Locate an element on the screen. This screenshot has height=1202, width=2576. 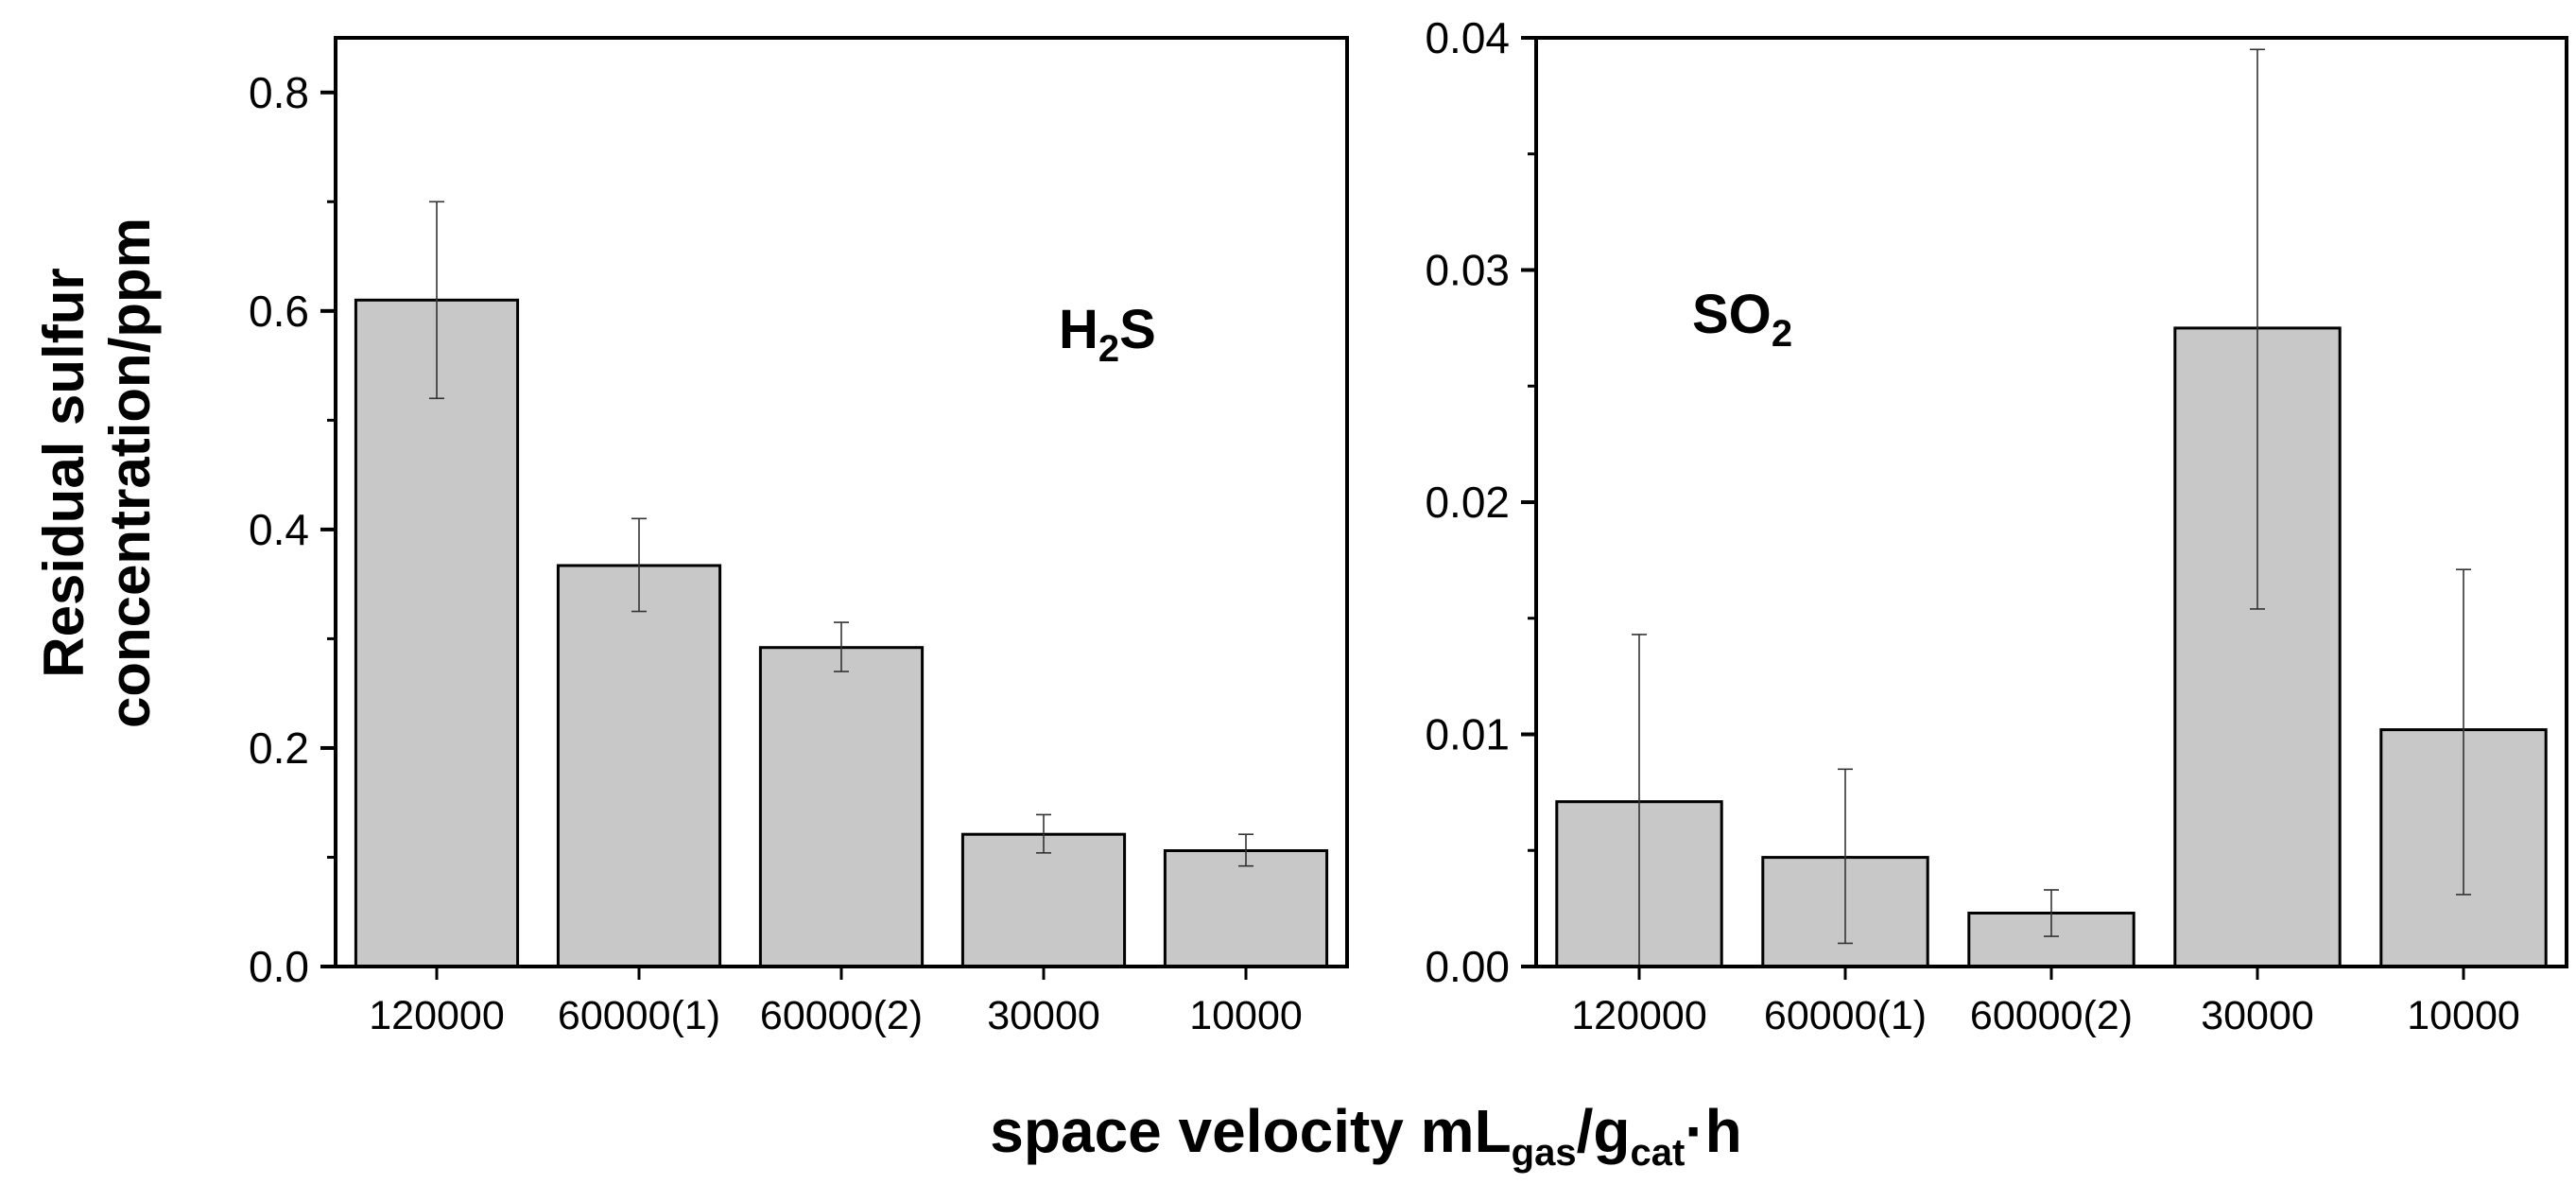
x-category-label-so2-4: 10000 is located at coordinates (2464, 1015).